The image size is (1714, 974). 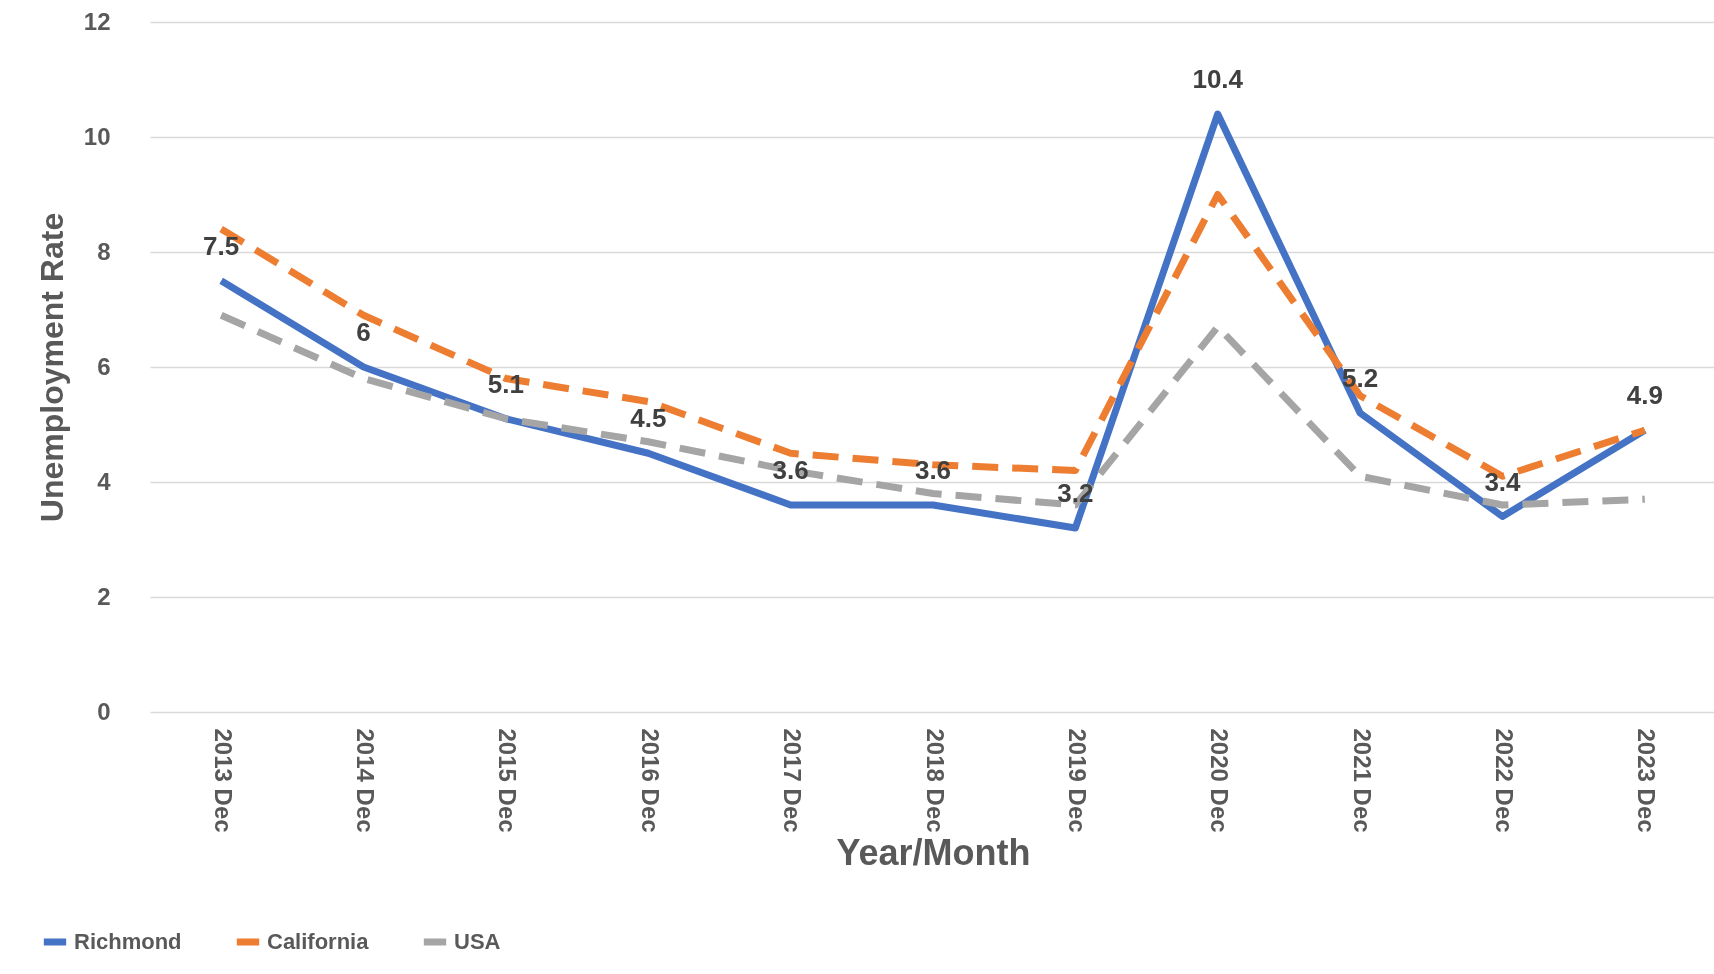 I want to click on y-axis-title: Unemployment Rate, so click(x=51, y=367).